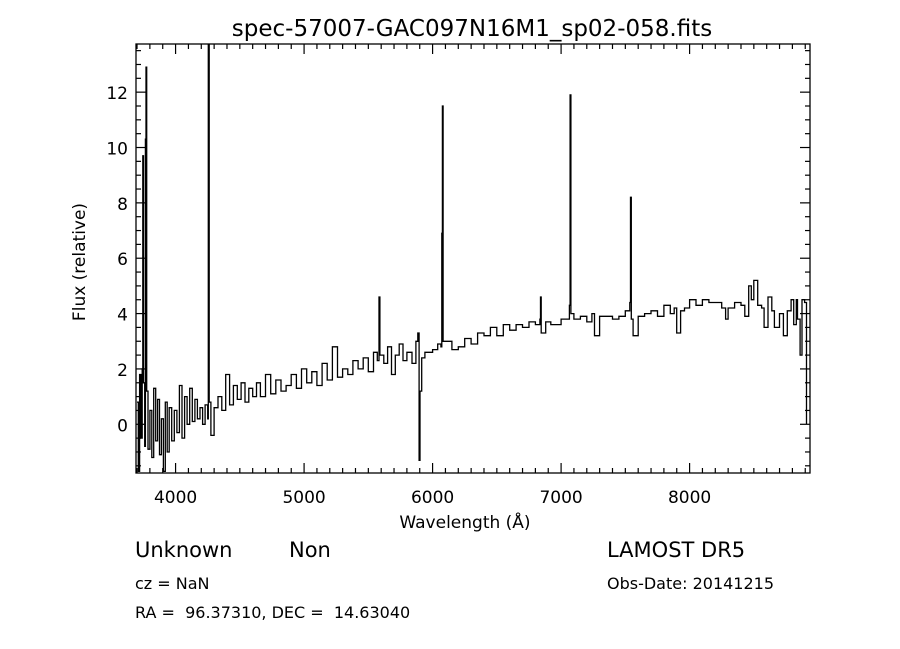 The height and width of the screenshot is (649, 900). Describe the element at coordinates (464, 522) in the screenshot. I see `x-axis-label: Wavelength (Å)` at that location.